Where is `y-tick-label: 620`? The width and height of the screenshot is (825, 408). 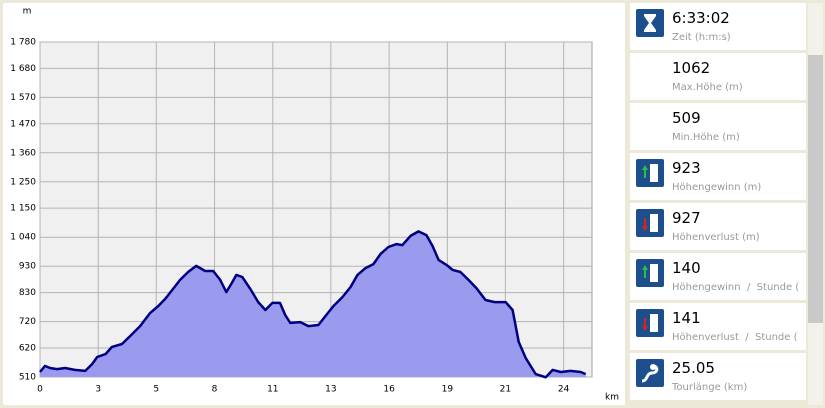
y-tick-label: 620 is located at coordinates (27, 348).